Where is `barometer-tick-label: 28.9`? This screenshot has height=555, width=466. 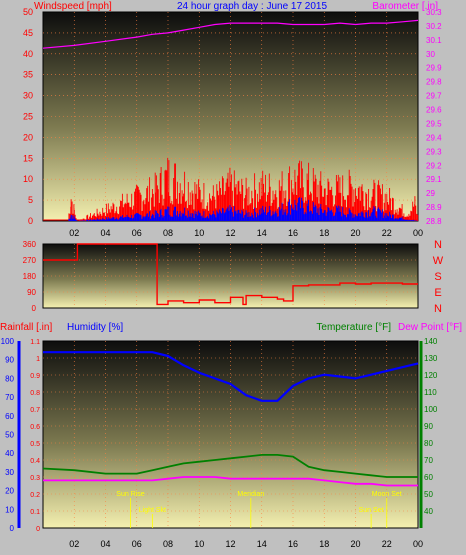
barometer-tick-label: 28.9 is located at coordinates (434, 207).